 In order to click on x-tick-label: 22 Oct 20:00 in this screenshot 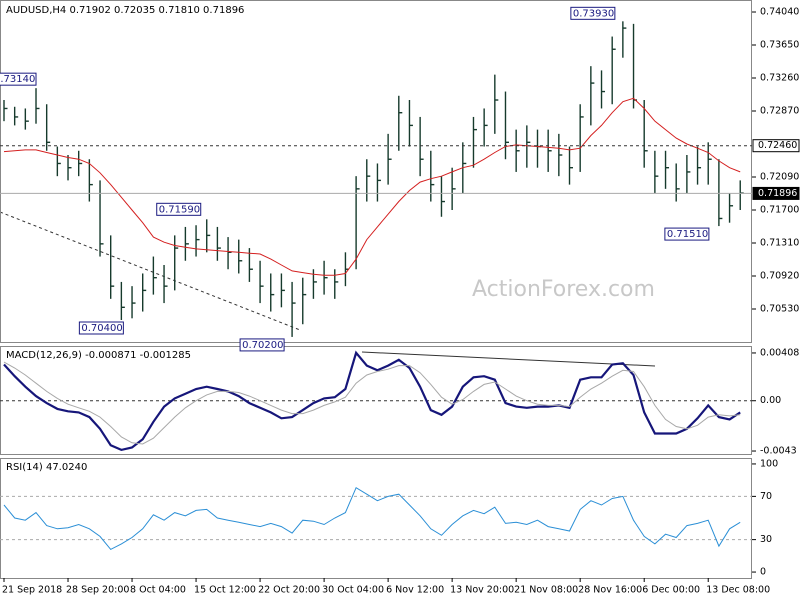, I will do `click(289, 590)`.